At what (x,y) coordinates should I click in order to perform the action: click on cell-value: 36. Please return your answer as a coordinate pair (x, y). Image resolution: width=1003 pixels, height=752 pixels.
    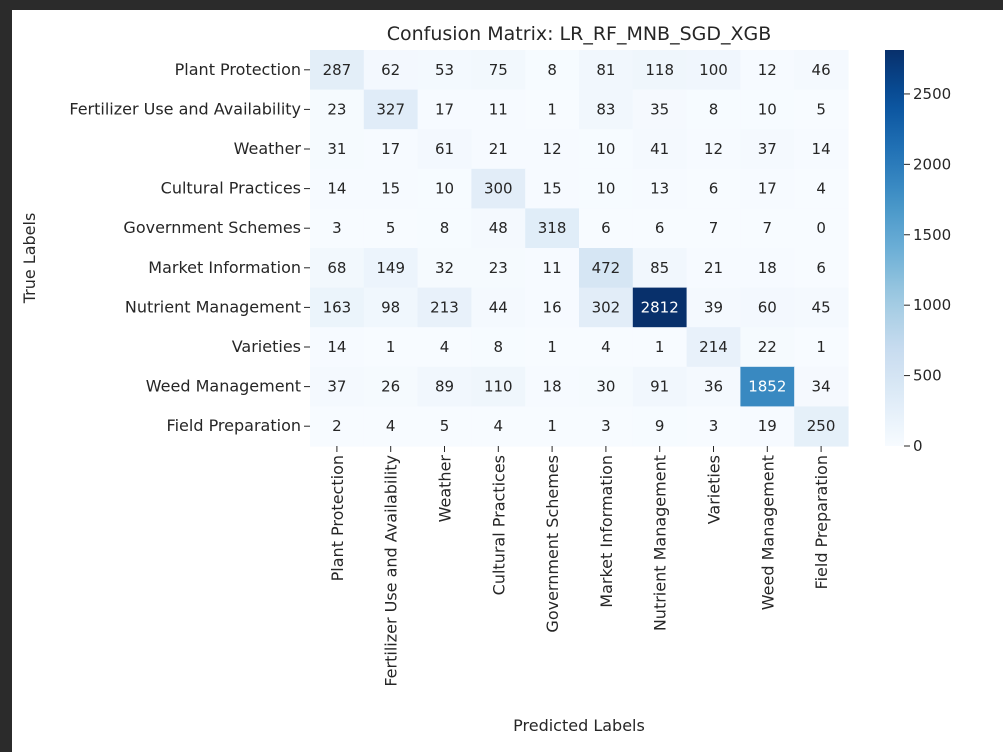
    Looking at the image, I should click on (713, 387).